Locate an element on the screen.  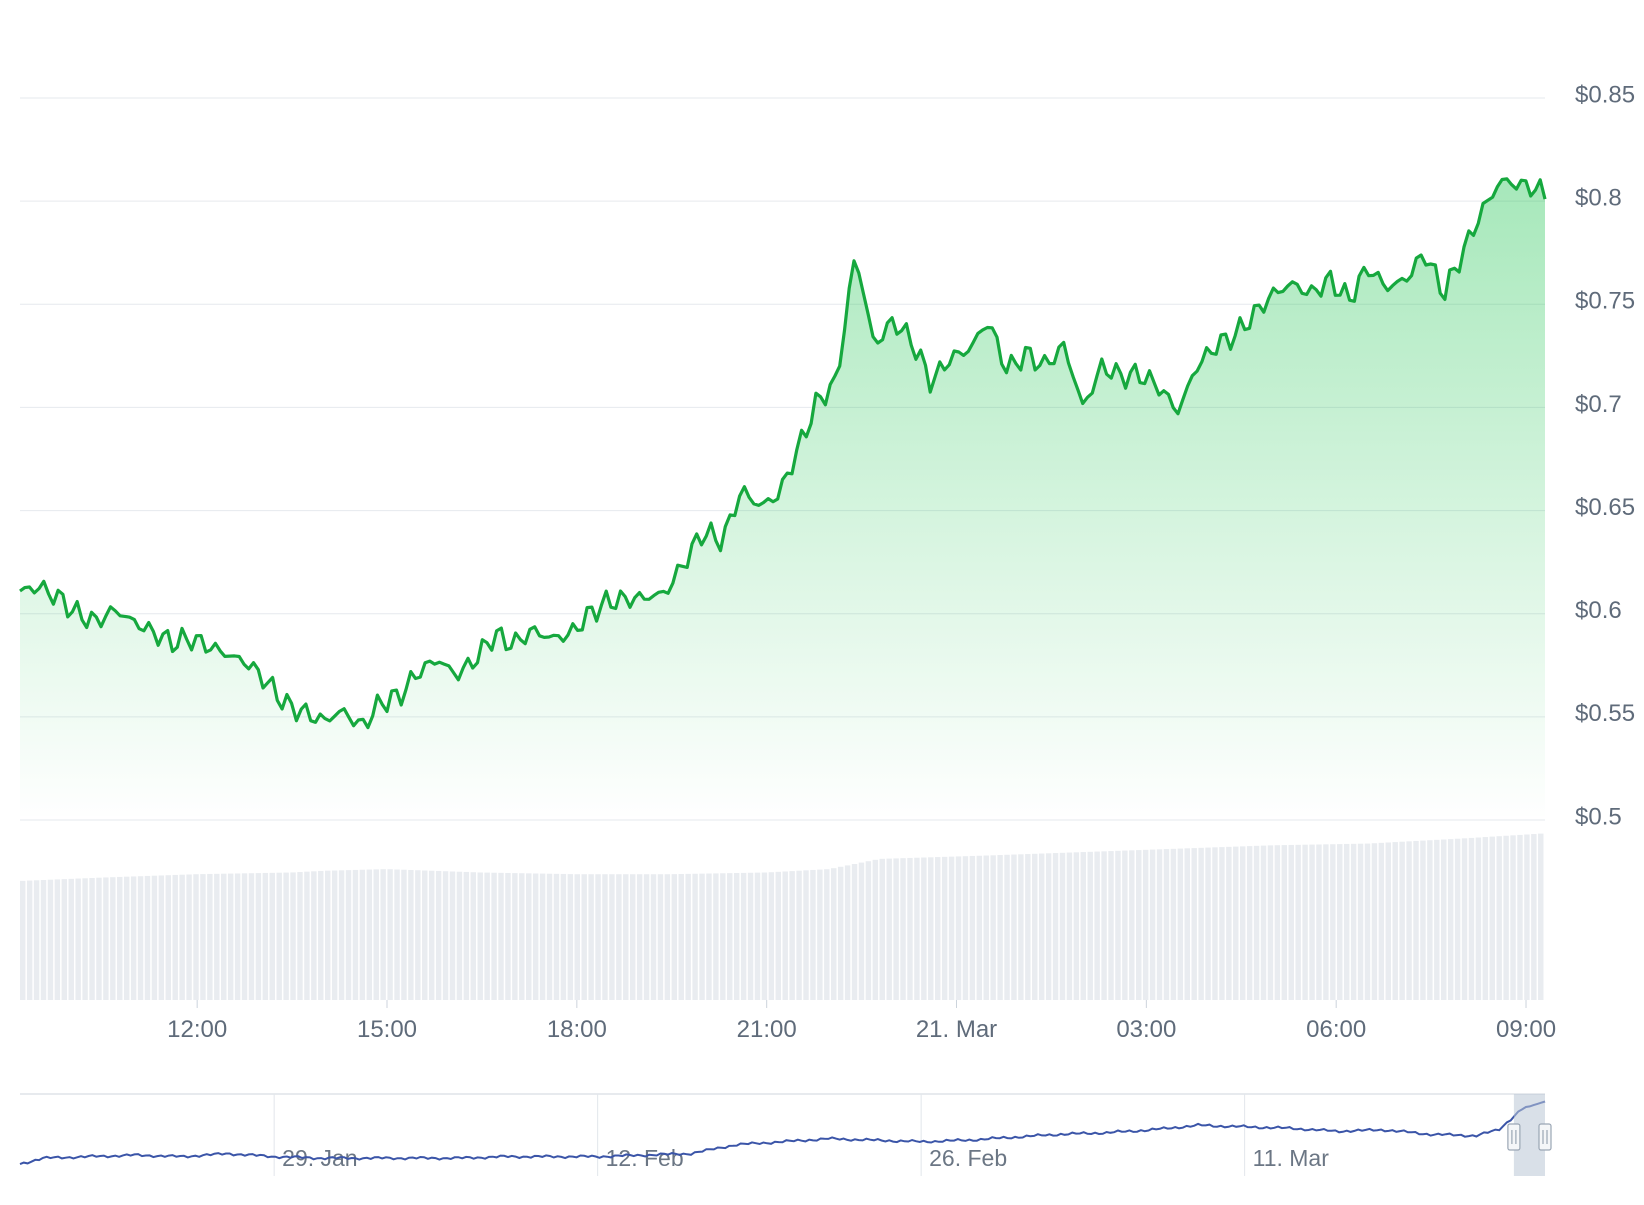
y-tick-label: $0.85 is located at coordinates (1605, 94).